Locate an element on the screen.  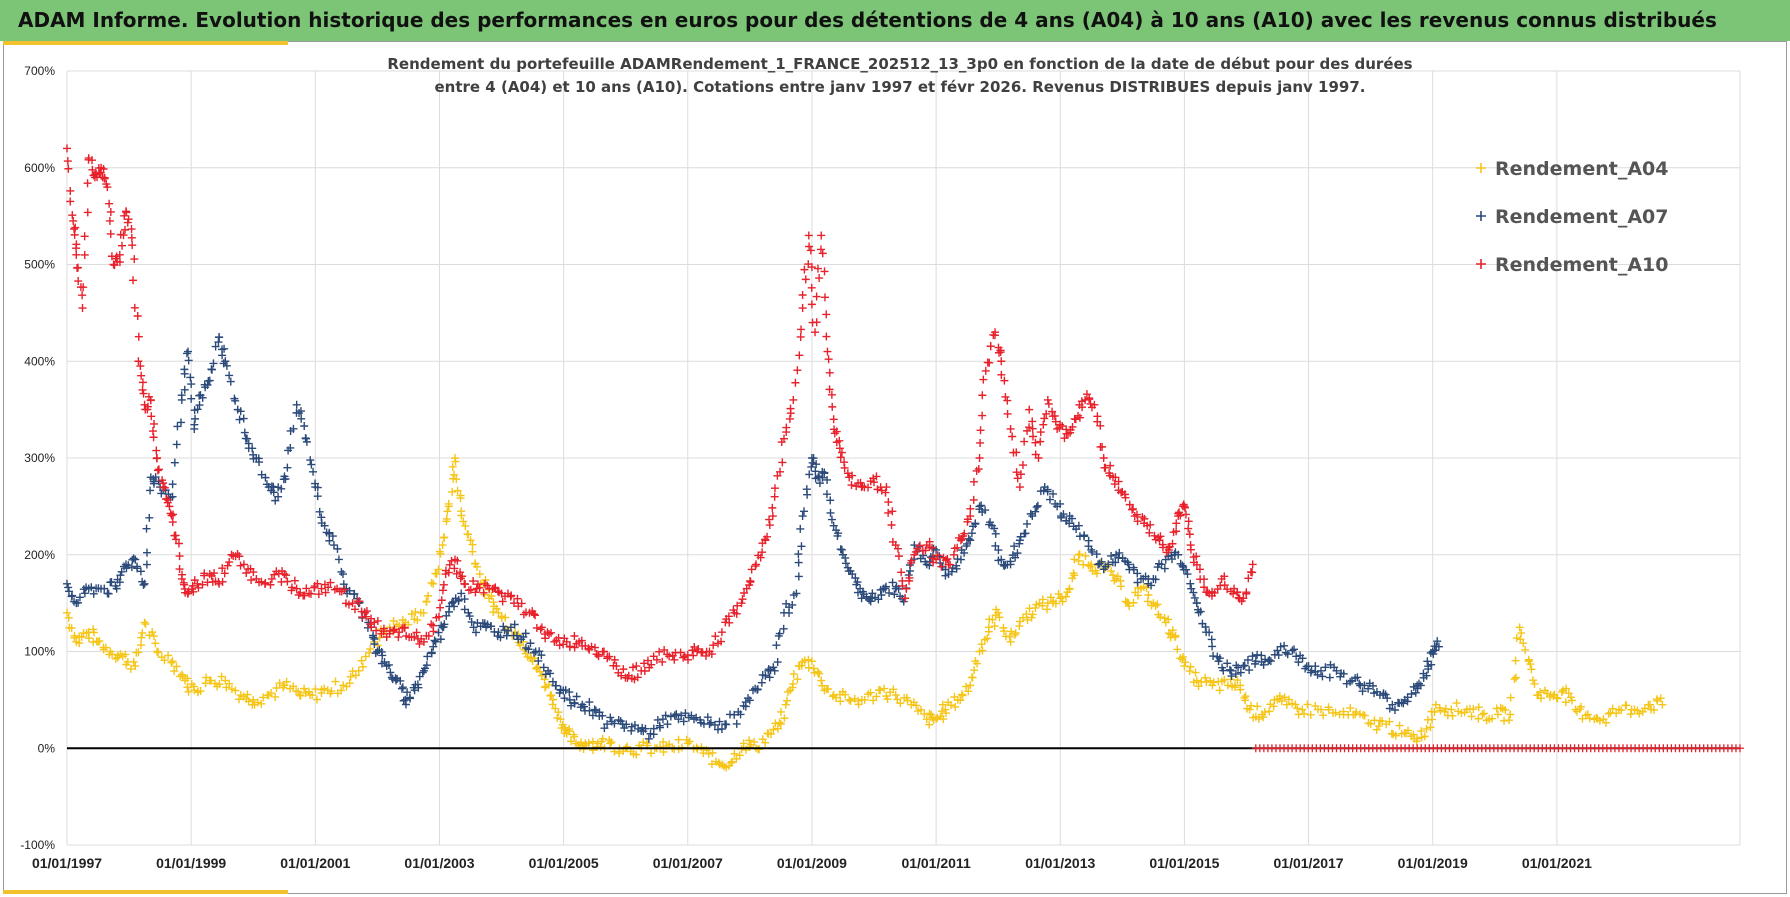
y-tick-label: 300% is located at coordinates (39, 458).